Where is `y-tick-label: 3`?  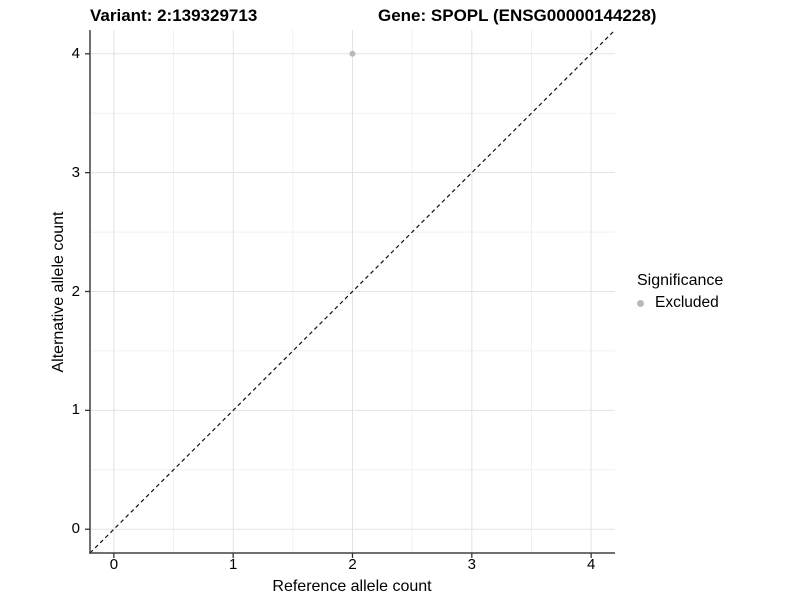 y-tick-label: 3 is located at coordinates (75, 172).